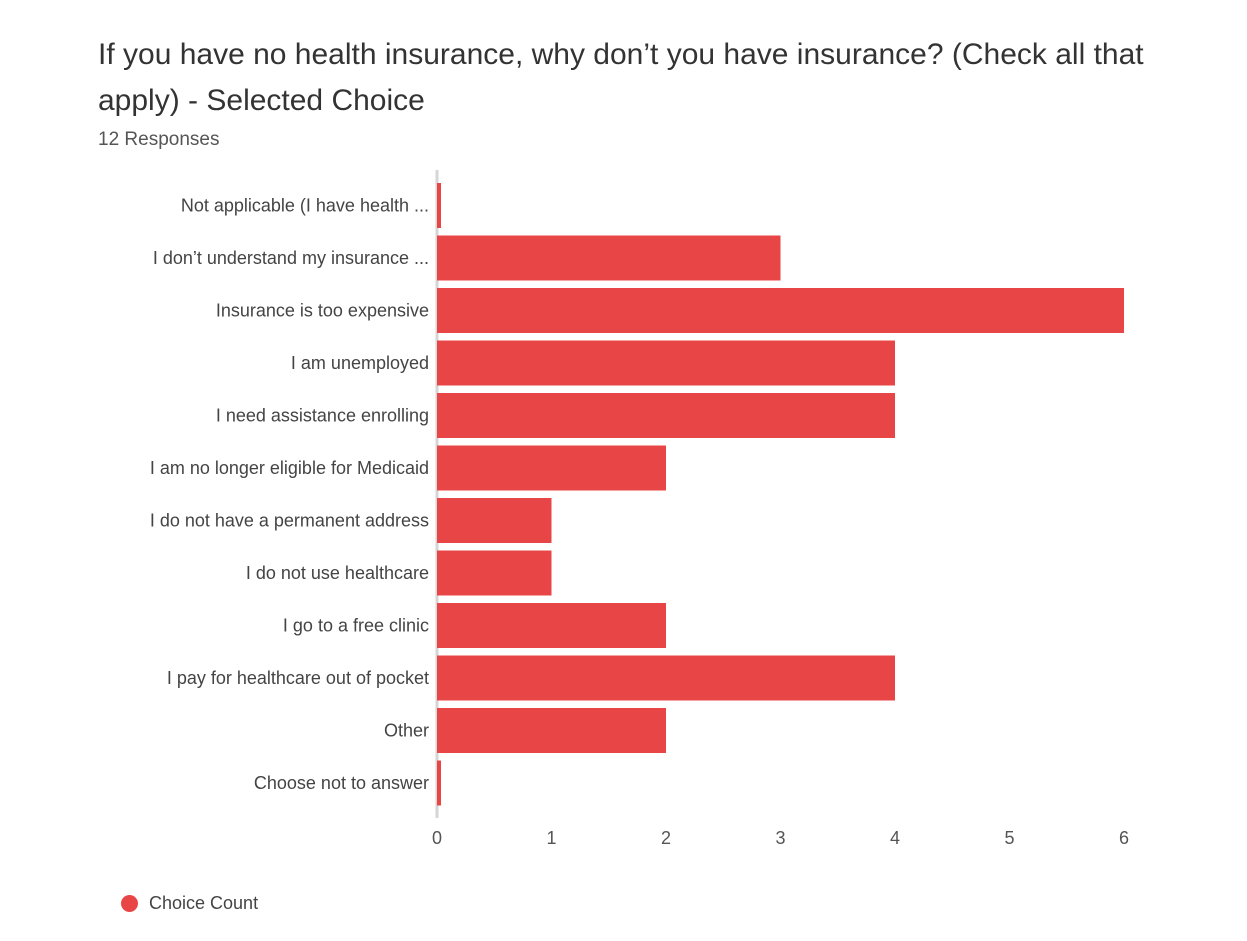  Describe the element at coordinates (1124, 838) in the screenshot. I see `x-tick-label: 6` at that location.